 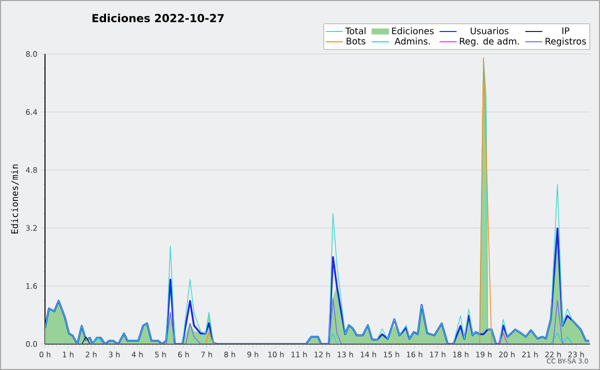 What do you see at coordinates (15, 199) in the screenshot?
I see `y-axis-title: Ediciones/min` at bounding box center [15, 199].